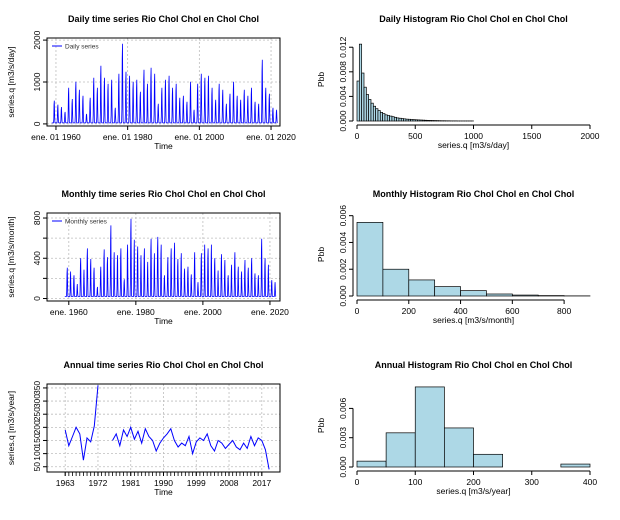 This screenshot has width=620, height=520. Describe the element at coordinates (473, 145) in the screenshot. I see `x-axis-label: series.q [m3/s/day]` at that location.